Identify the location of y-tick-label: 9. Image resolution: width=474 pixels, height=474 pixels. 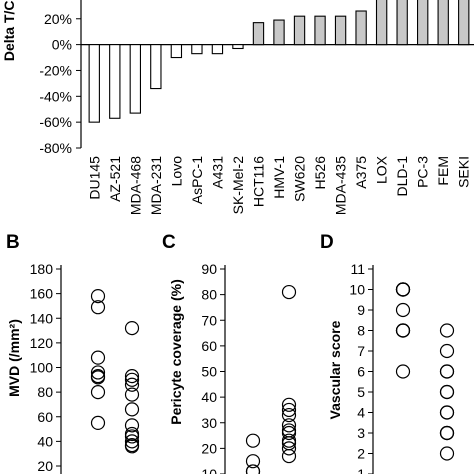
(361, 310).